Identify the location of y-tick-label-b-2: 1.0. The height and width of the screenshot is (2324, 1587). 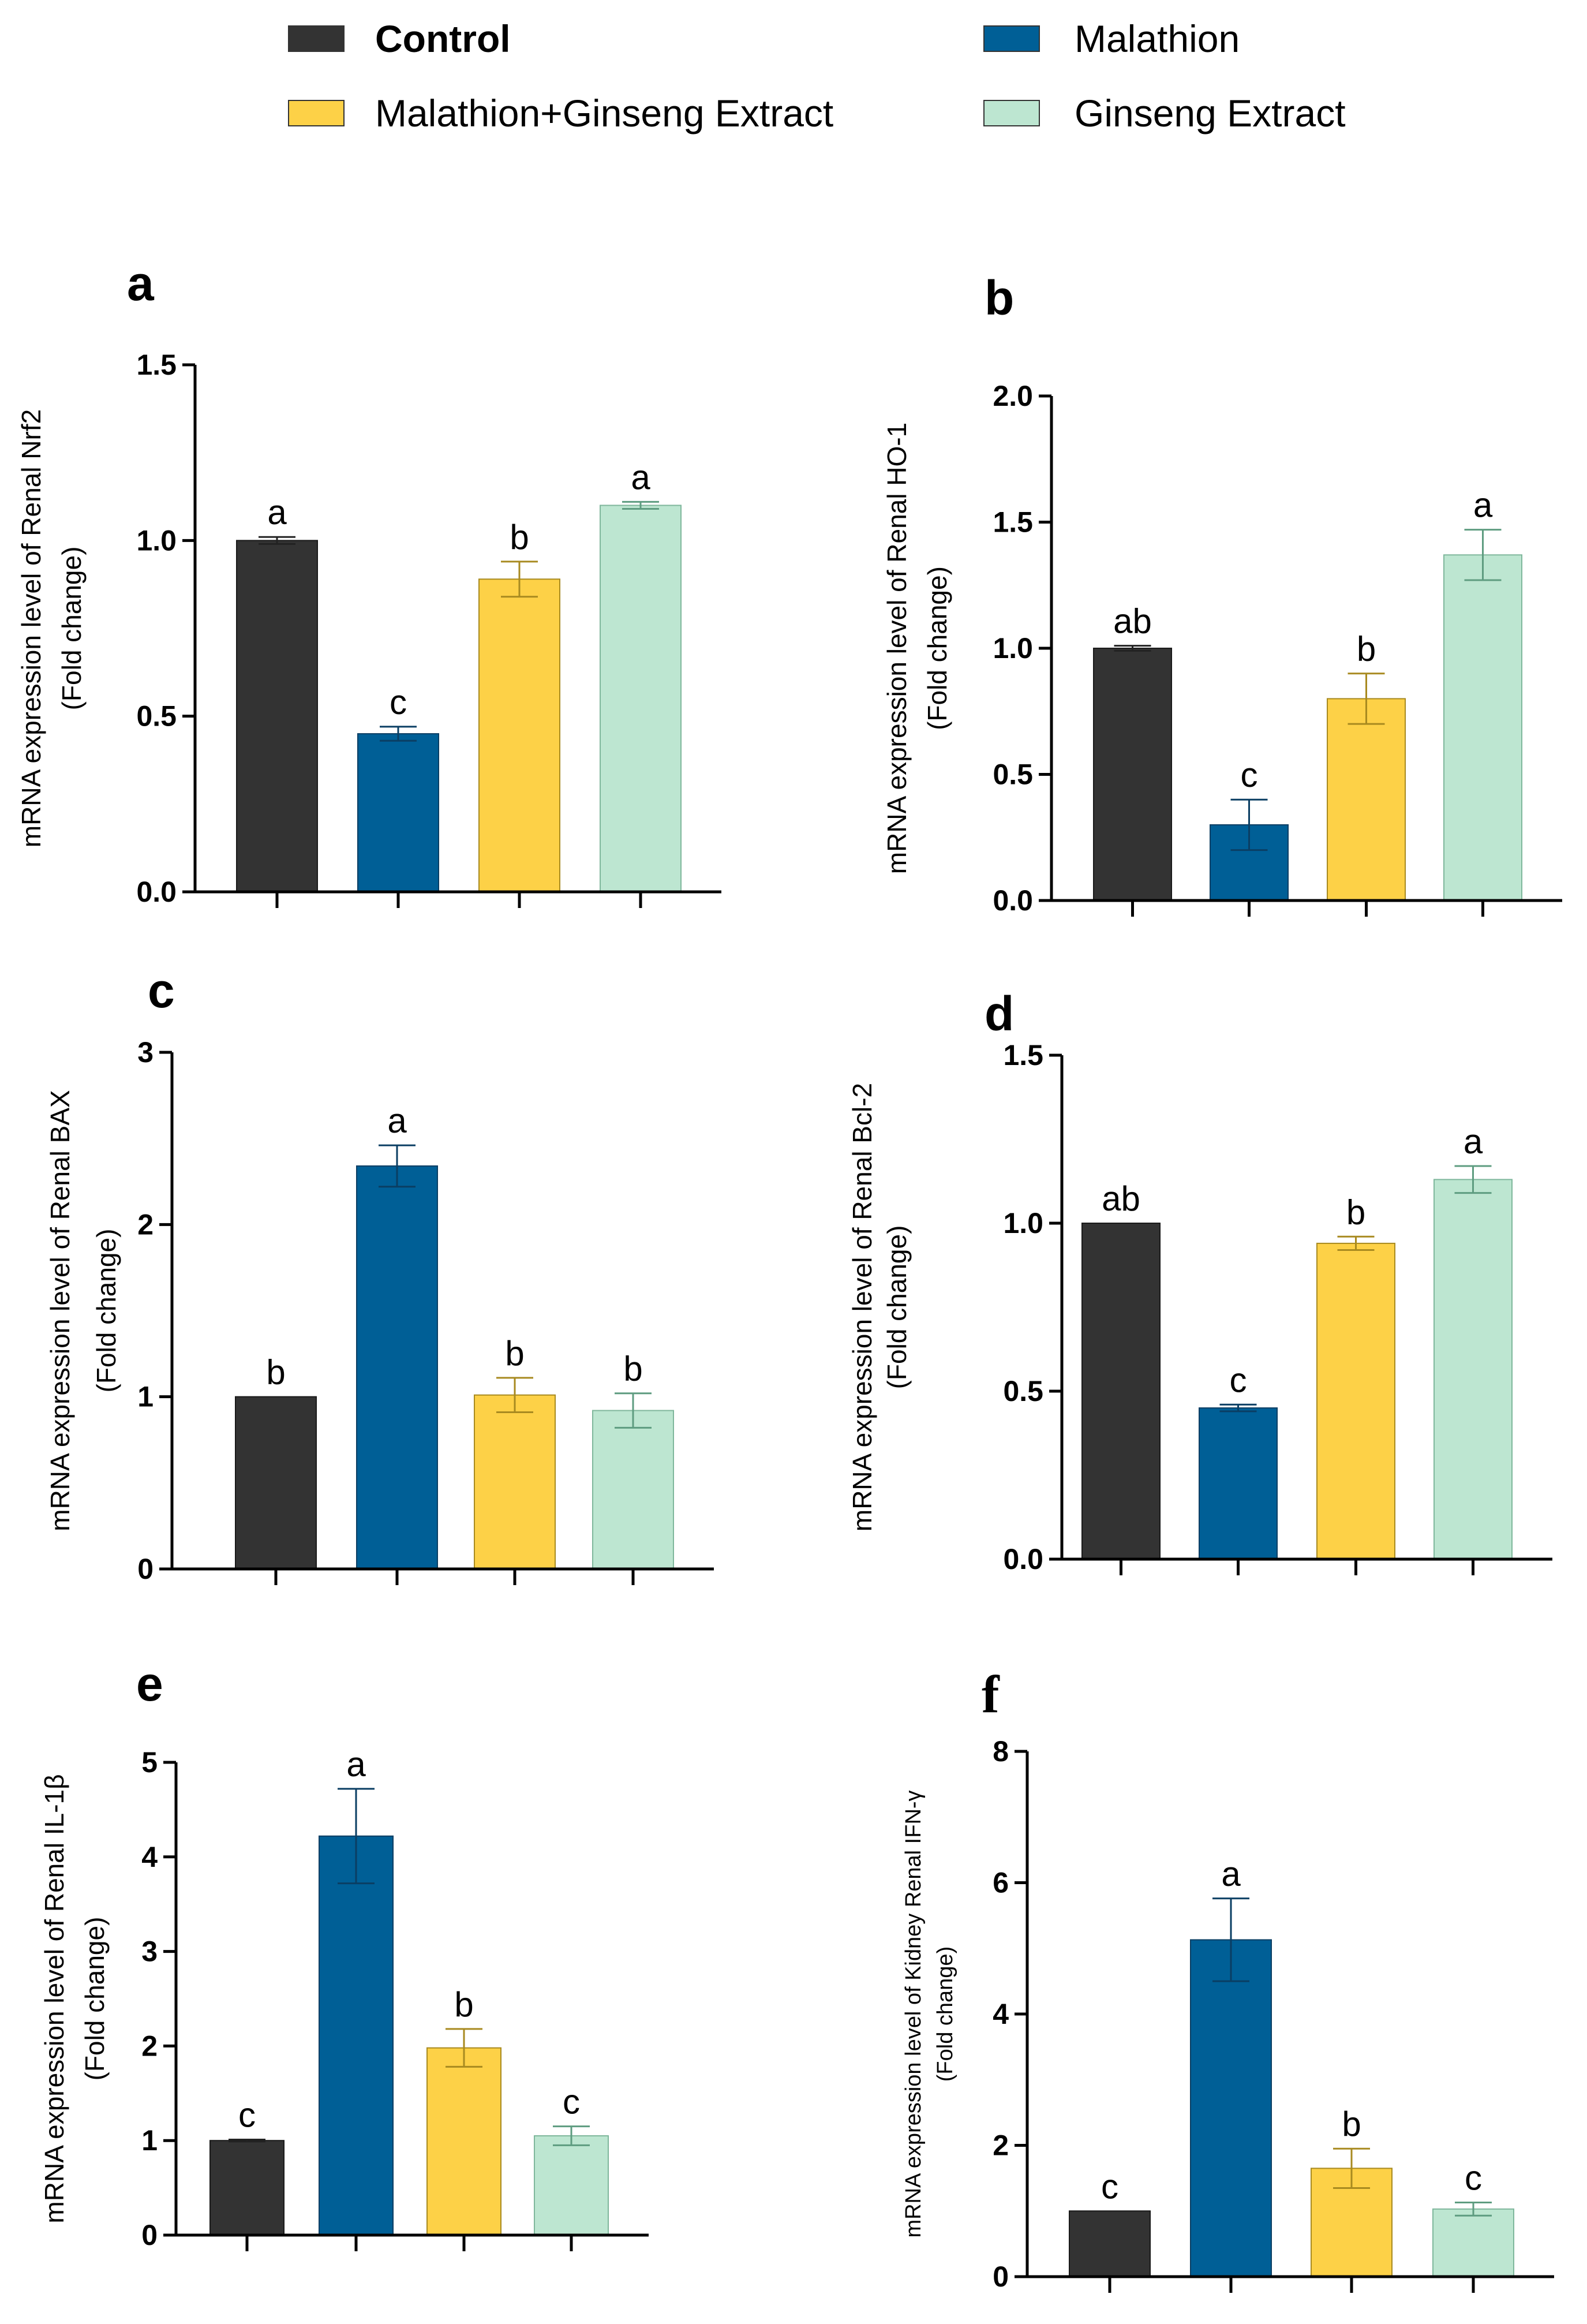
(1013, 648).